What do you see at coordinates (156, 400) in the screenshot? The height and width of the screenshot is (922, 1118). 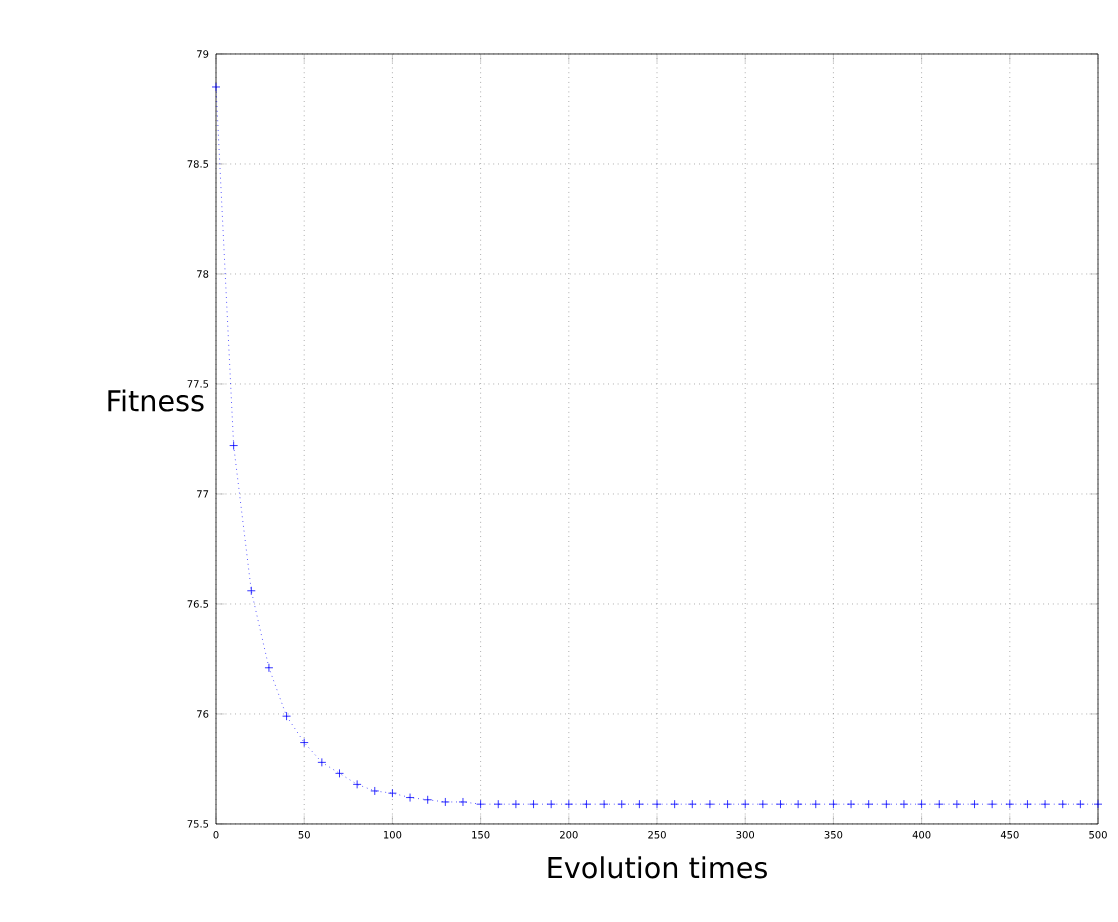 I see `y-axis-title: Fitness` at bounding box center [156, 400].